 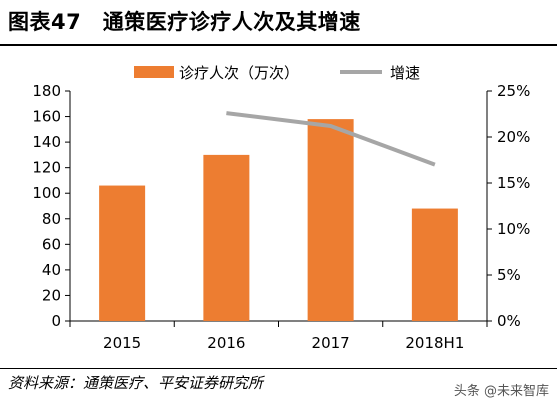 What do you see at coordinates (434, 343) in the screenshot?
I see `x-axis-tick-label: 2018H1` at bounding box center [434, 343].